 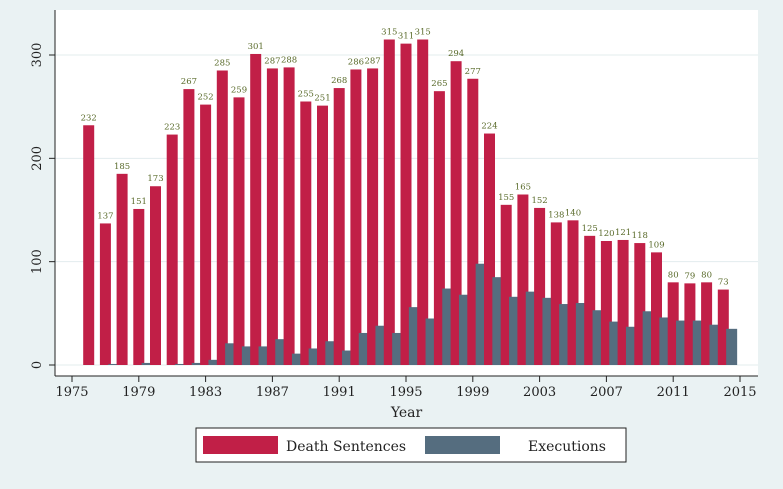 I want to click on bar-executions-2003, so click(x=548, y=331).